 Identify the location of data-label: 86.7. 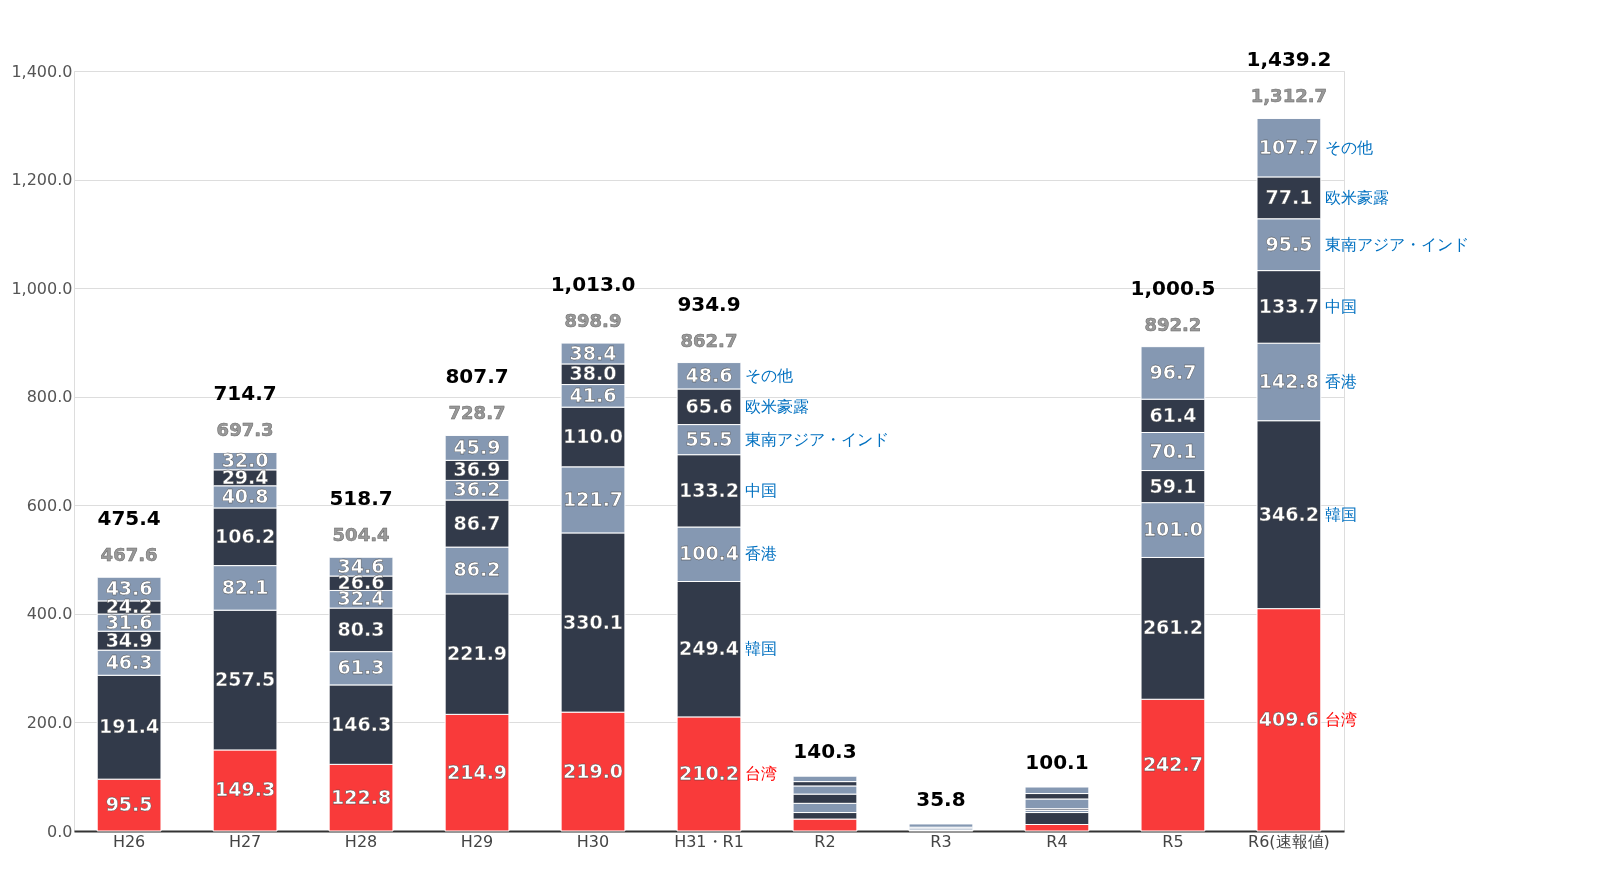
(477, 522).